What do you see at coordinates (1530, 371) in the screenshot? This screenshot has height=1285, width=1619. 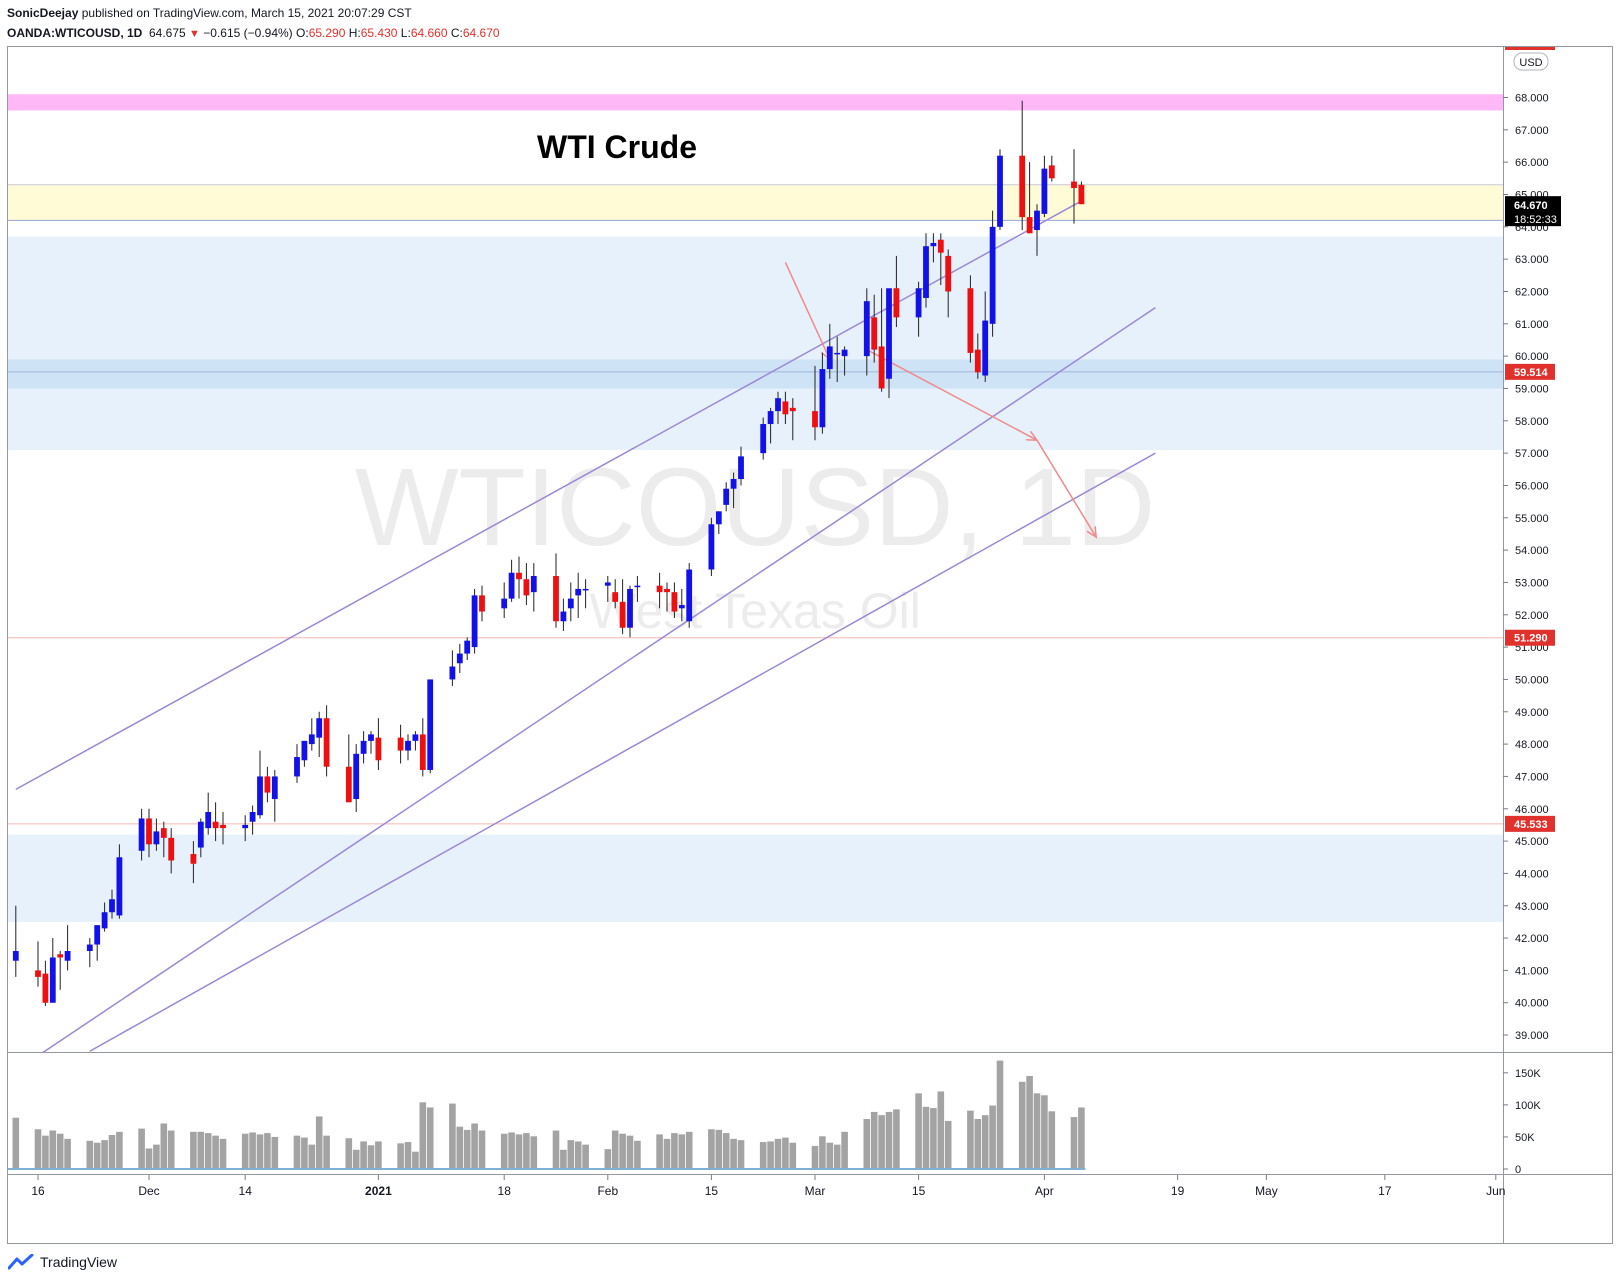 I see `price-label-level: 59.514` at bounding box center [1530, 371].